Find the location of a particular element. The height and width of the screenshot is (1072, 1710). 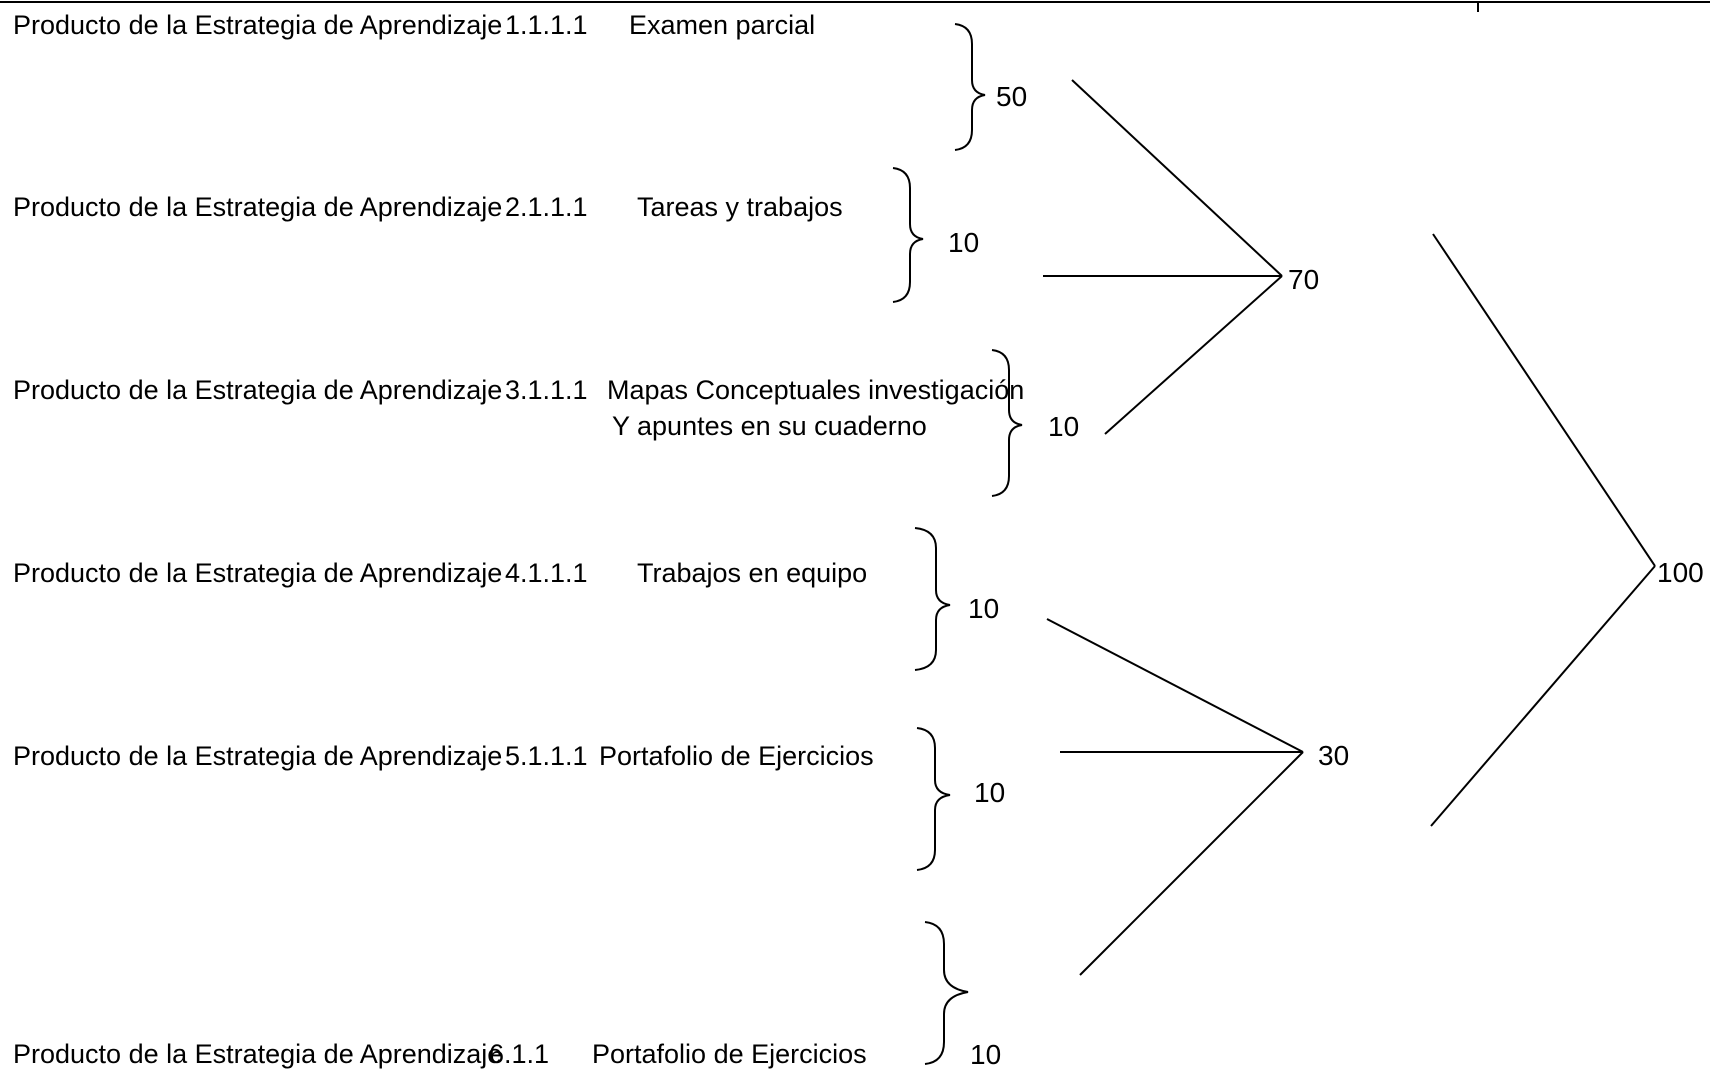

product-activity: Tareas y trabajos is located at coordinates (740, 207).